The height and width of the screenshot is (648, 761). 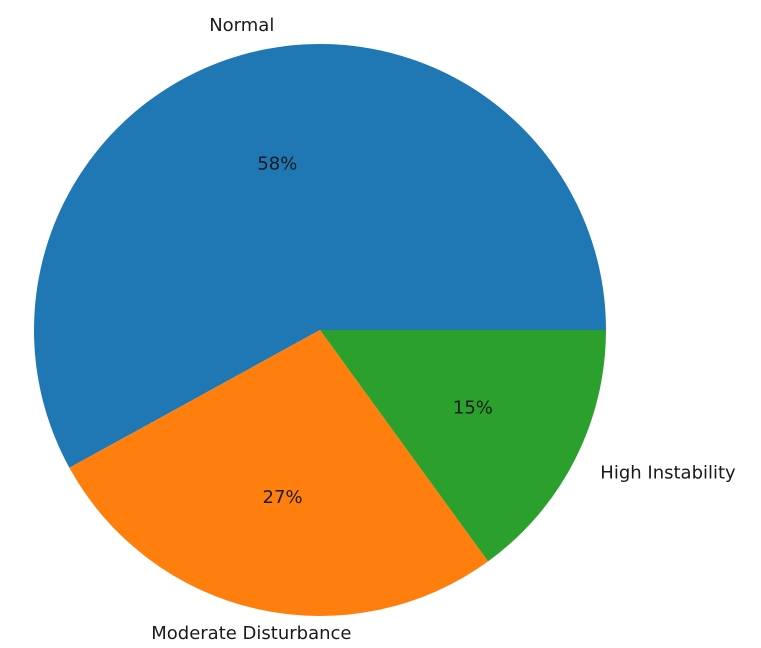 What do you see at coordinates (283, 497) in the screenshot?
I see `pct-label-moderate-disturbance: 27%` at bounding box center [283, 497].